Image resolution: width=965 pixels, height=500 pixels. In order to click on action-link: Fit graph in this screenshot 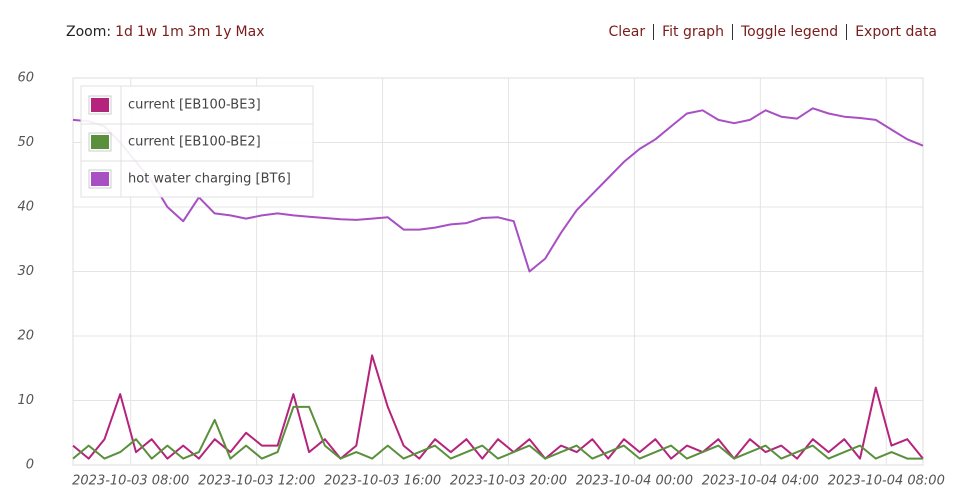, I will do `click(688, 32)`.